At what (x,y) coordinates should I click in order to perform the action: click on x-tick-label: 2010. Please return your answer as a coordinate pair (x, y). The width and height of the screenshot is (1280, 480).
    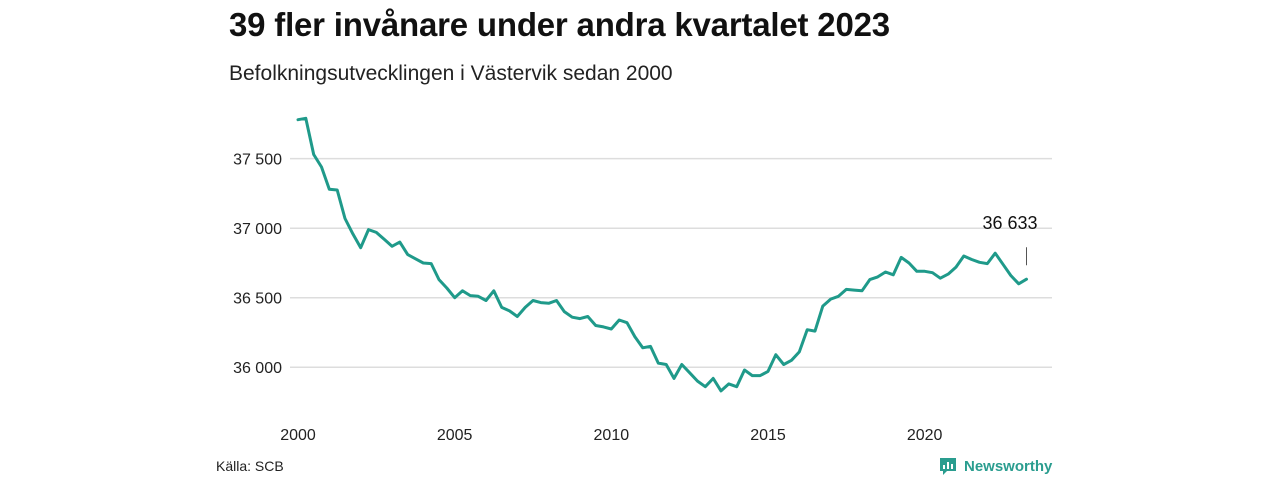
    Looking at the image, I should click on (612, 435).